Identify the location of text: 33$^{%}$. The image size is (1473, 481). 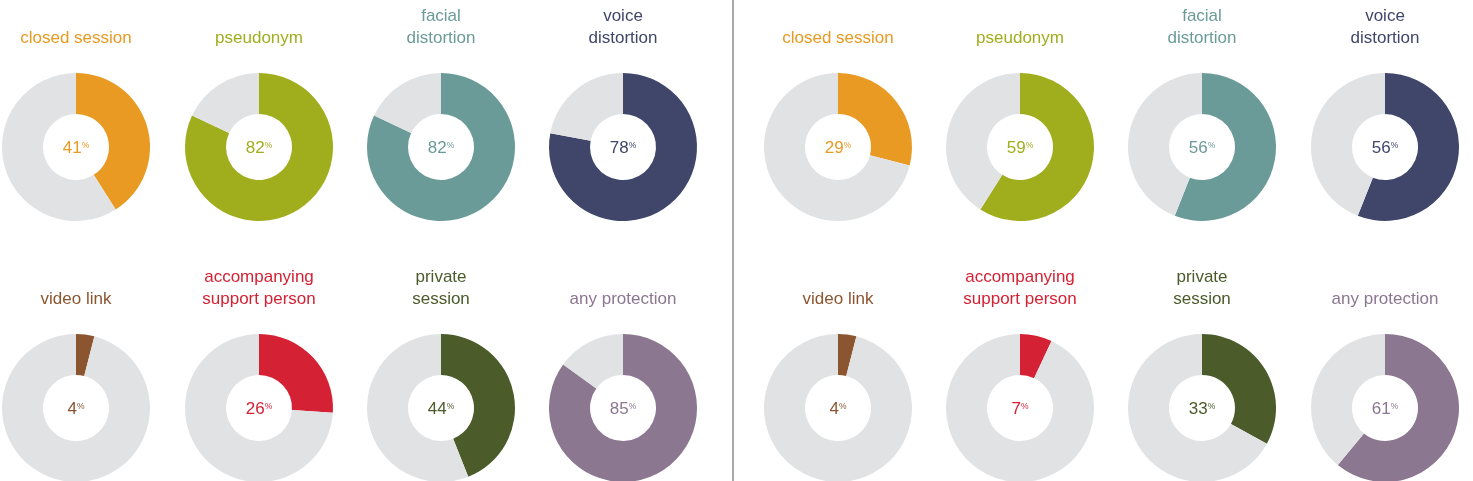
(1202, 408).